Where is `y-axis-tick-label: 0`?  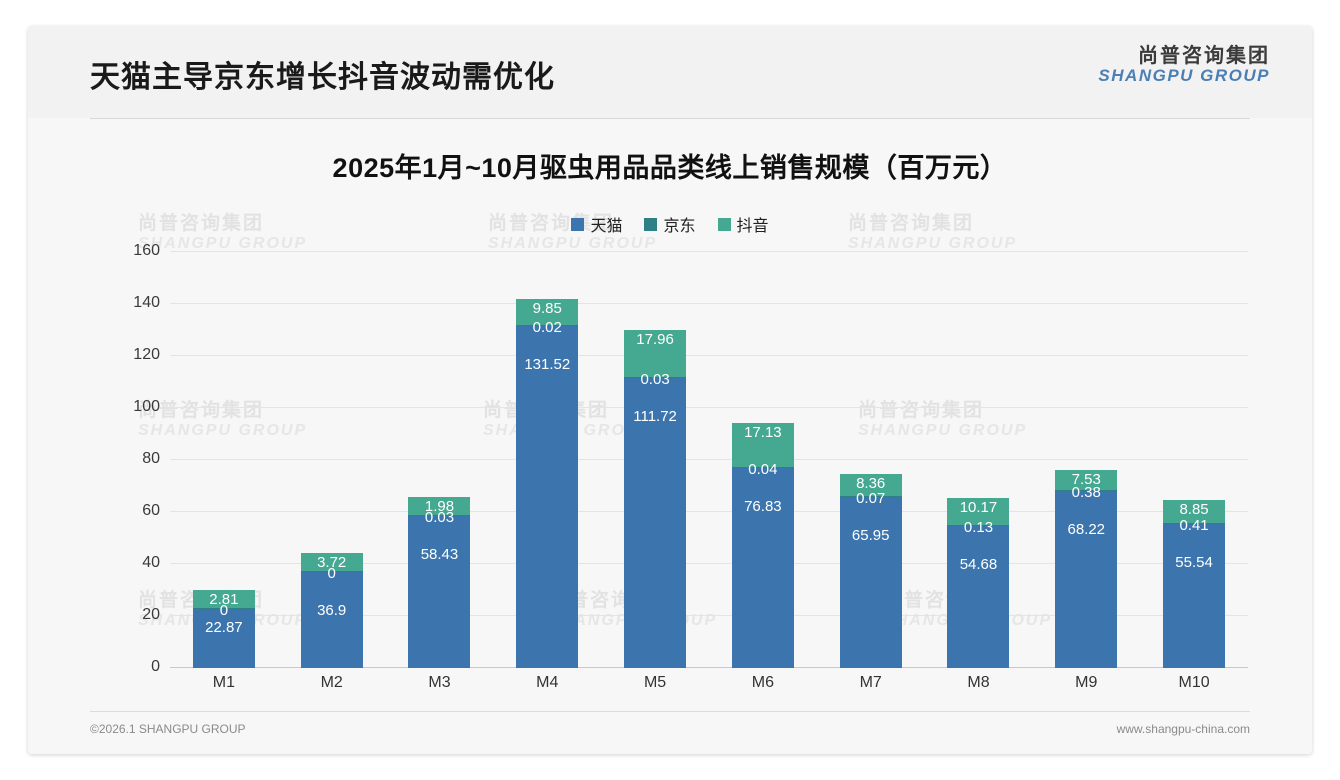
y-axis-tick-label: 0 is located at coordinates (155, 666).